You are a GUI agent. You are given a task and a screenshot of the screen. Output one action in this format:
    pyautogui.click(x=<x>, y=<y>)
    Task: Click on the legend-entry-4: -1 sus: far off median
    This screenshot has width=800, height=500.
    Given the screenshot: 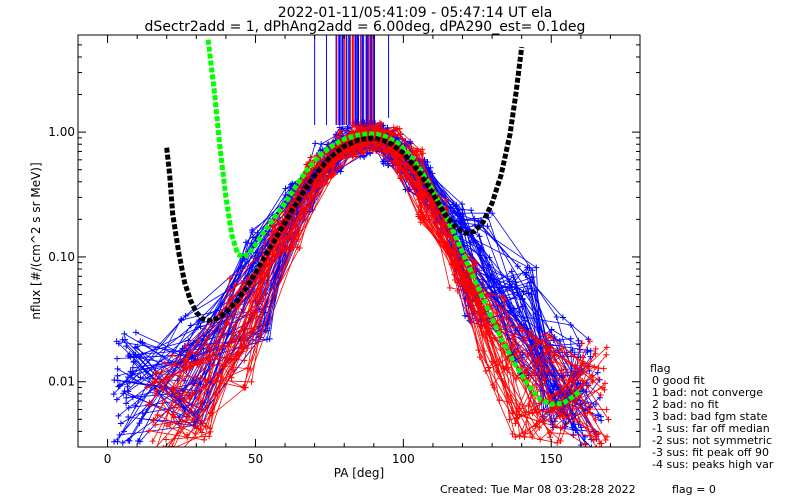 What is the action you would take?
    pyautogui.click(x=711, y=428)
    